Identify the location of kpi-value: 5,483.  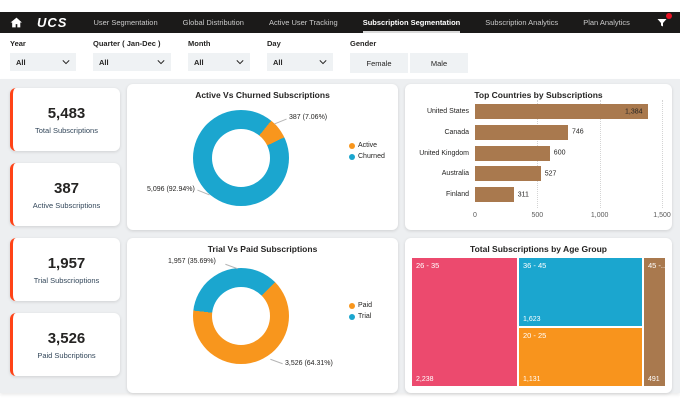
(66, 113).